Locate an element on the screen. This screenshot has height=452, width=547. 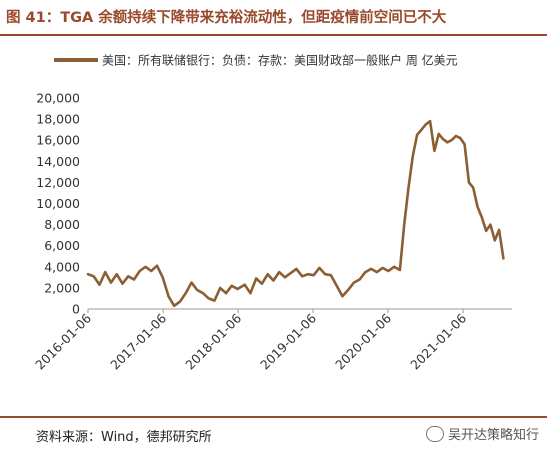
y-tick-label: 12,000 is located at coordinates (58, 182).